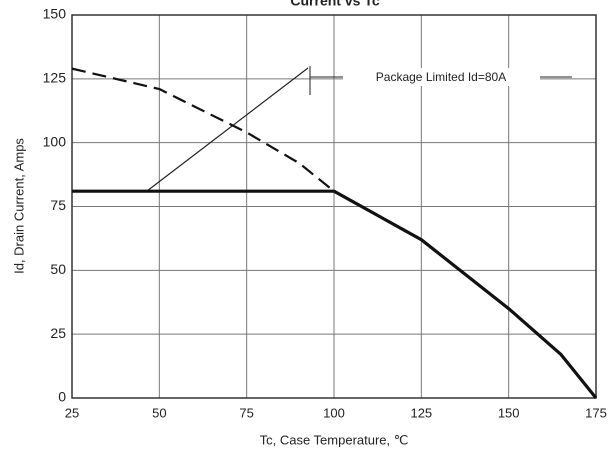 This screenshot has height=454, width=616. What do you see at coordinates (159, 412) in the screenshot?
I see `x-tick-label: 50` at bounding box center [159, 412].